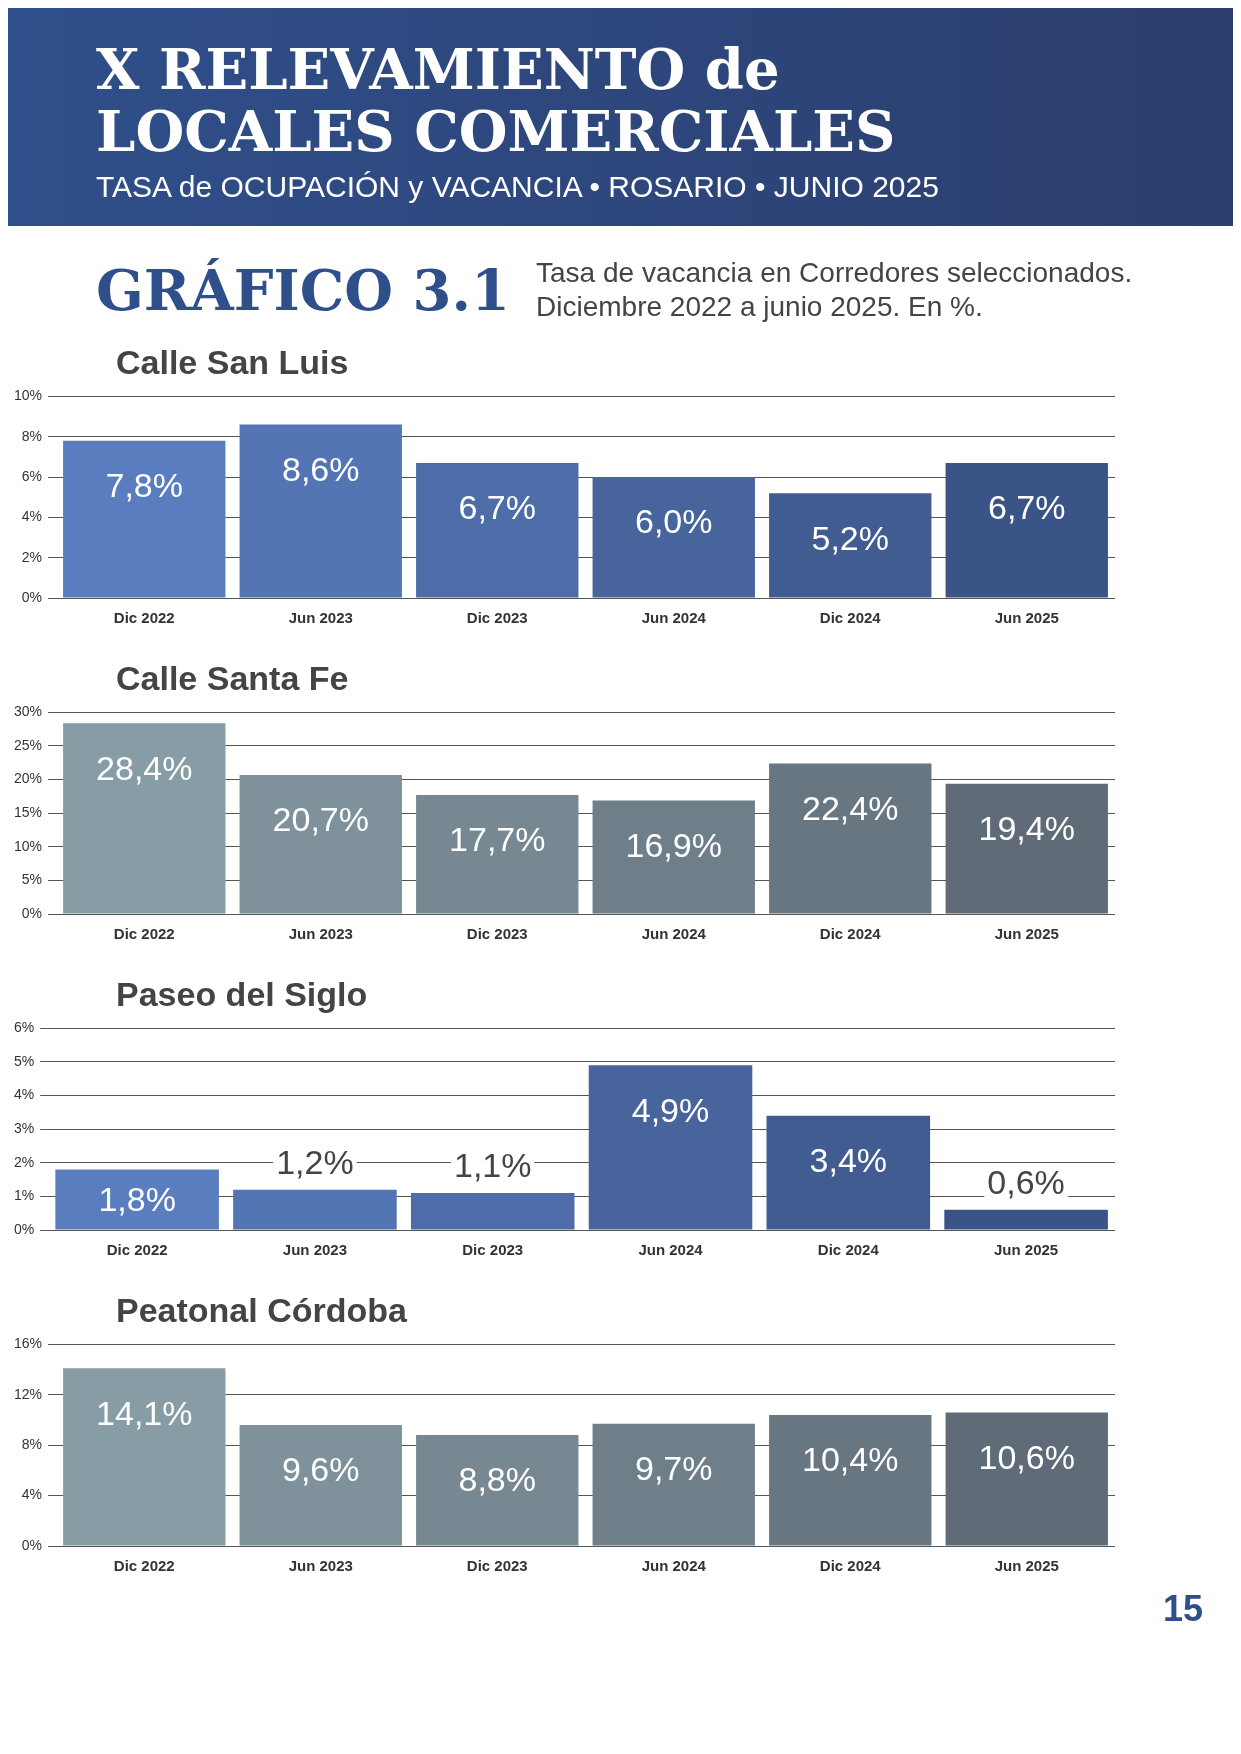 The height and width of the screenshot is (1754, 1241). Describe the element at coordinates (674, 521) in the screenshot. I see `data-label: 6,0%` at that location.